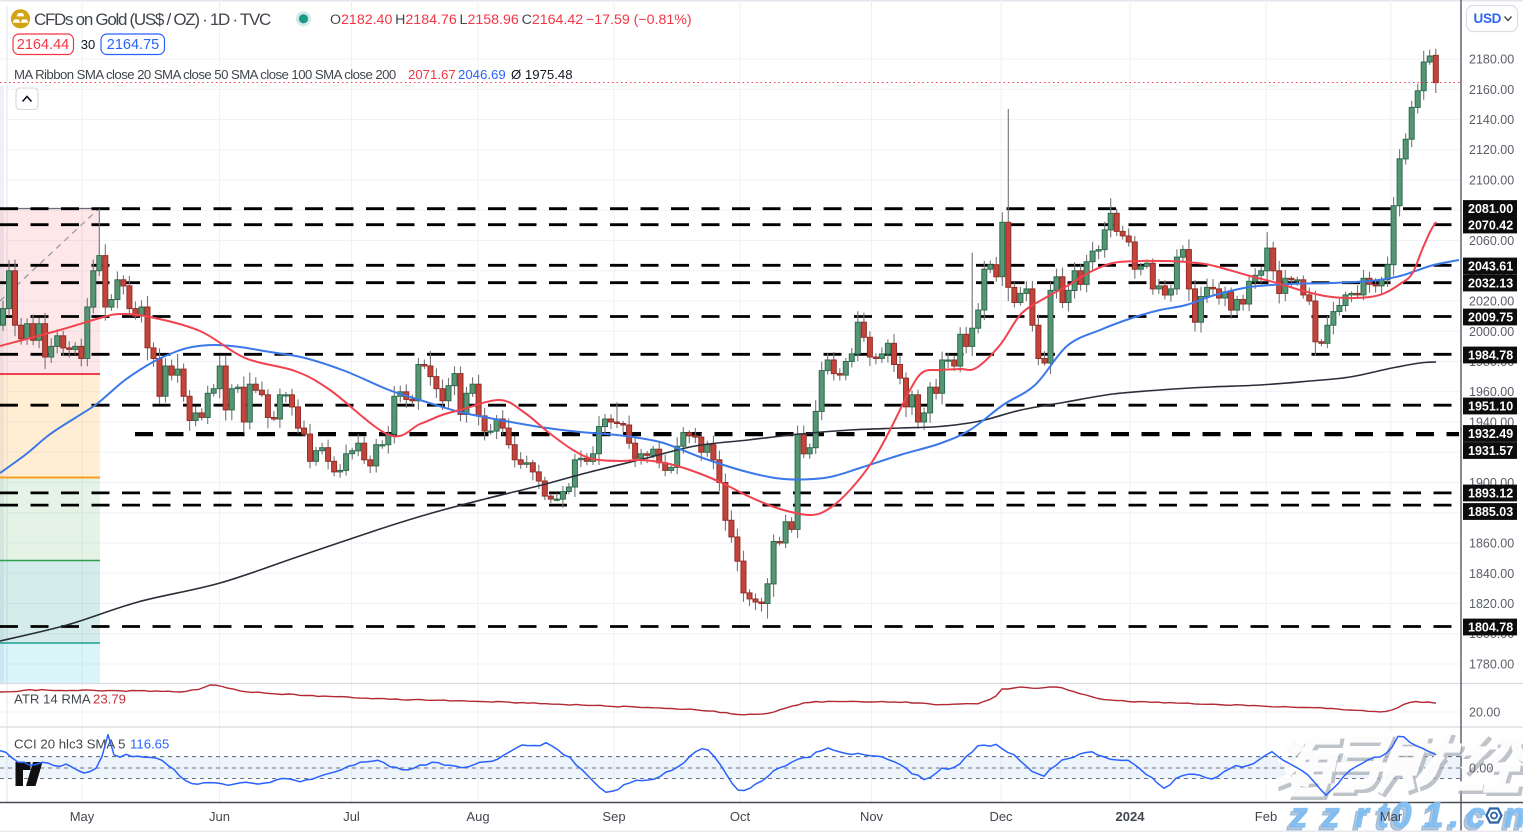 This screenshot has height=832, width=1523. What do you see at coordinates (152, 19) in the screenshot?
I see `svg-text:CFDs on Gold (US$ / OZ) · 1D ·: CFDs on Gold (US$ / OZ) · 1D · TVC` at bounding box center [152, 19].